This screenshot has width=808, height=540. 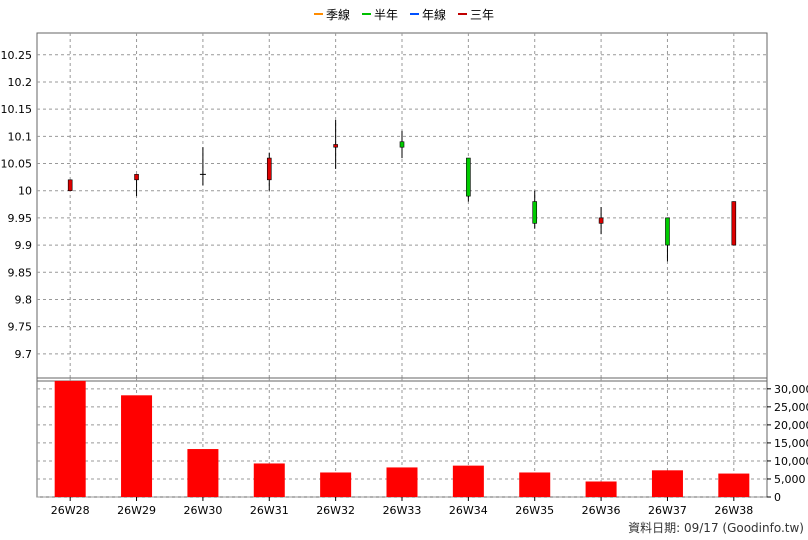 I want to click on volume-tick-label: 30,000, so click(x=791, y=389).